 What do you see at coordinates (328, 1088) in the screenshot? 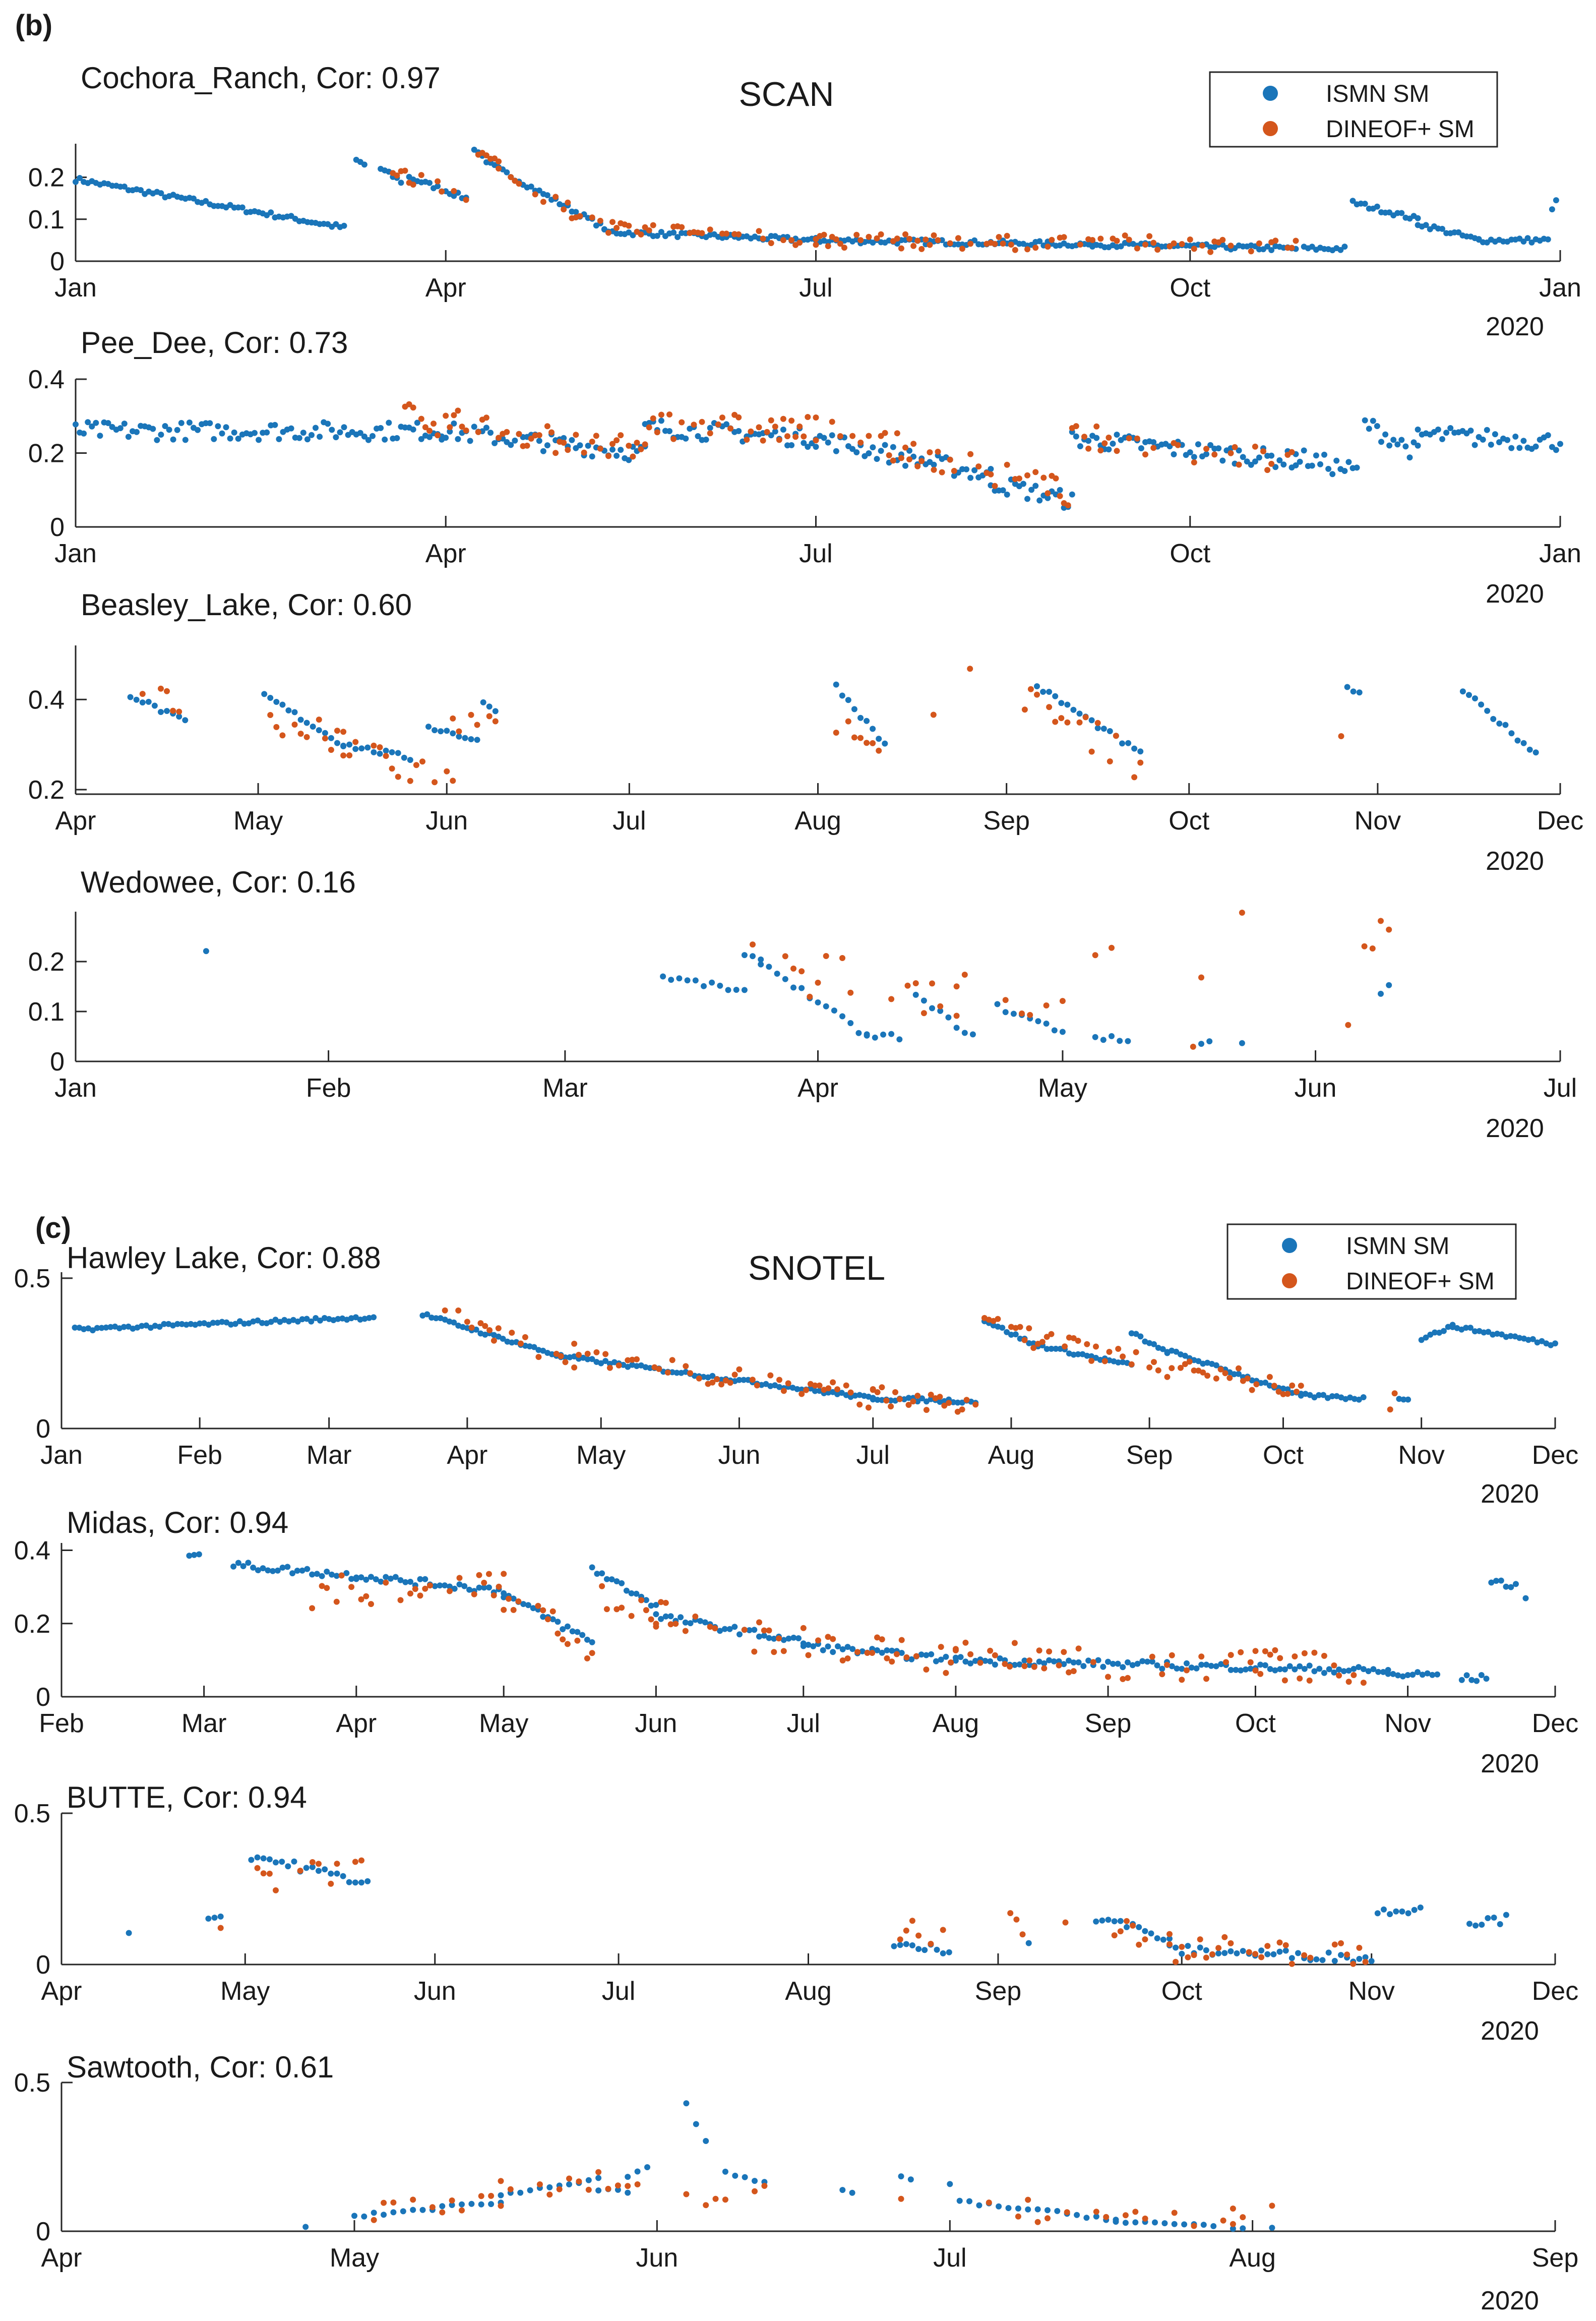
I see `x-tick-label: Feb` at bounding box center [328, 1088].